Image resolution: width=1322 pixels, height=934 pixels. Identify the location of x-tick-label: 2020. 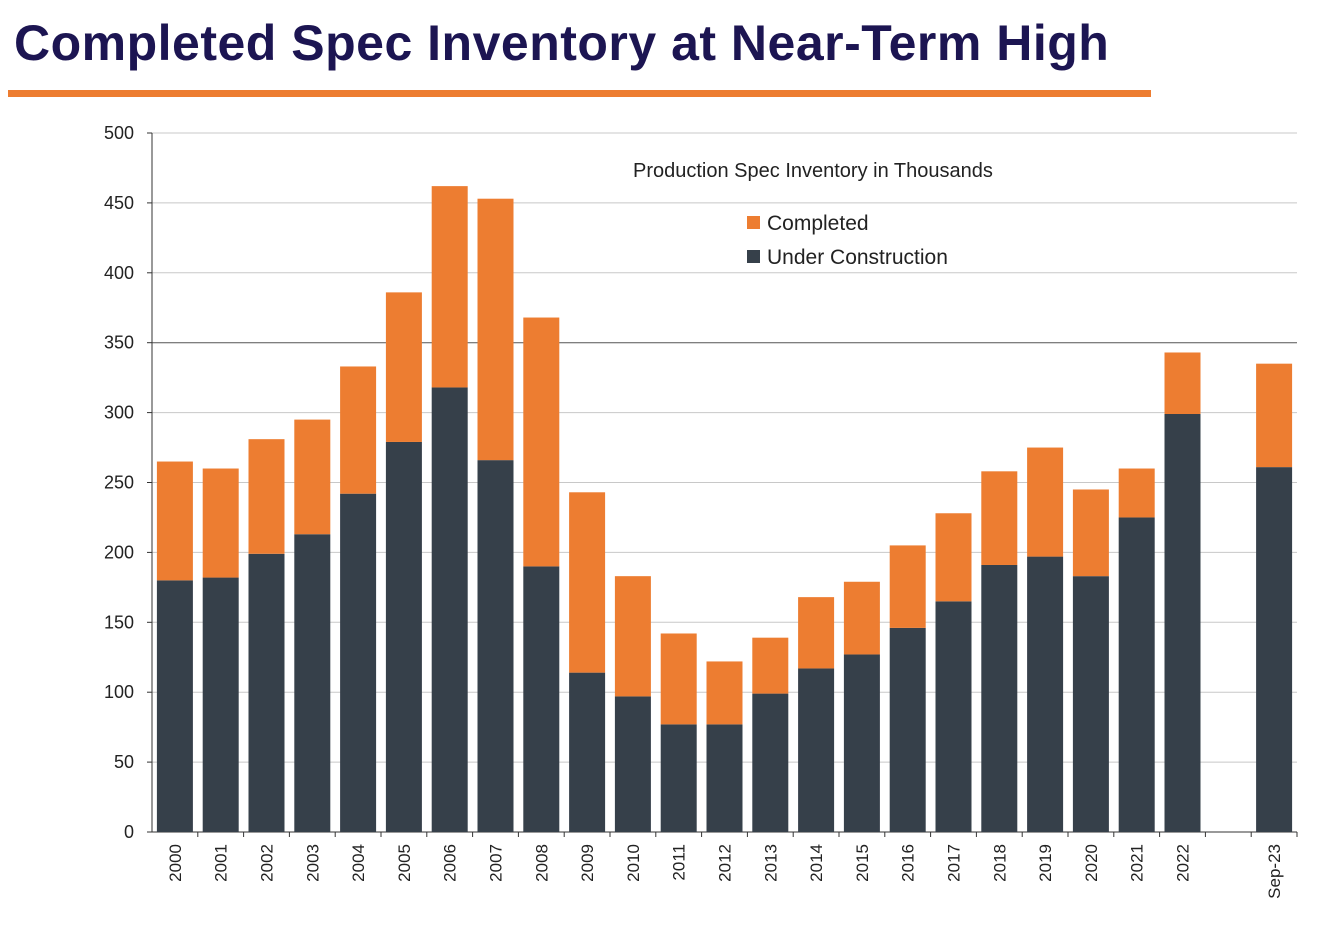
(1091, 863).